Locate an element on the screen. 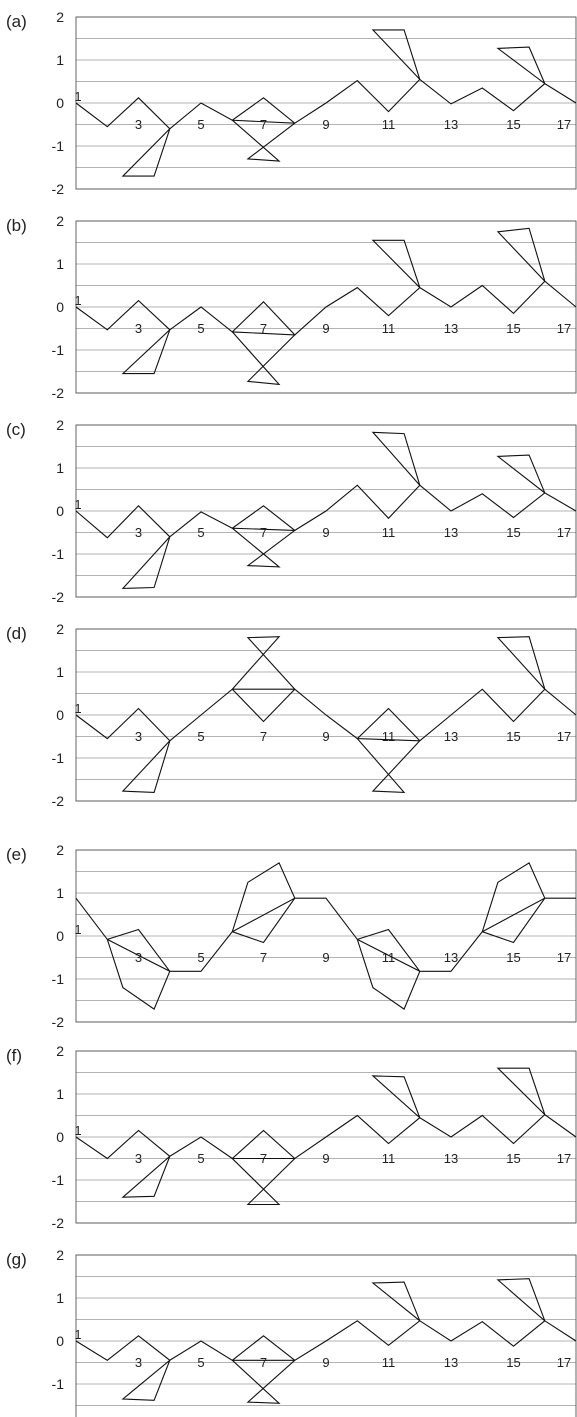  panel-label: (f) is located at coordinates (14, 1055).